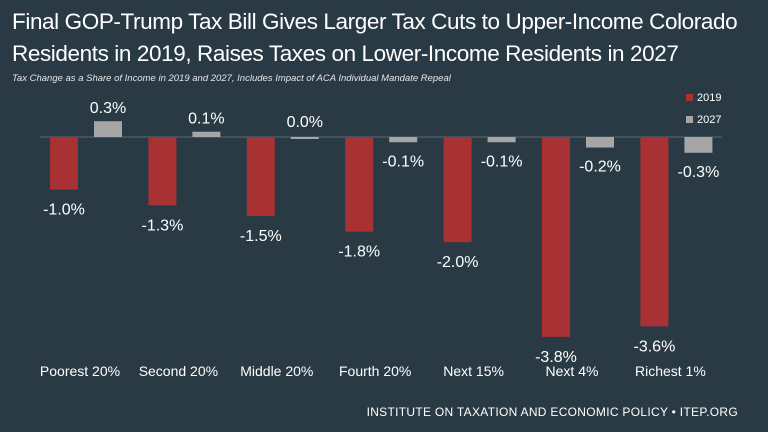 The height and width of the screenshot is (432, 768). What do you see at coordinates (206, 119) in the screenshot?
I see `data-label-2027: 0.1%` at bounding box center [206, 119].